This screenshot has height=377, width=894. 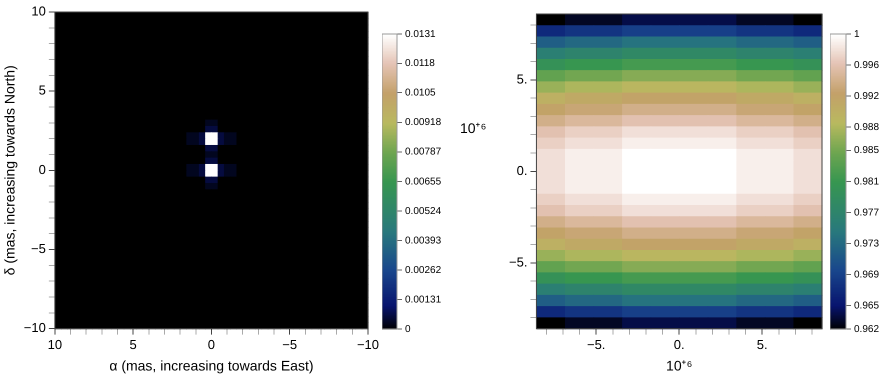 I want to click on color-bar-label: 0.00918, so click(x=423, y=122).